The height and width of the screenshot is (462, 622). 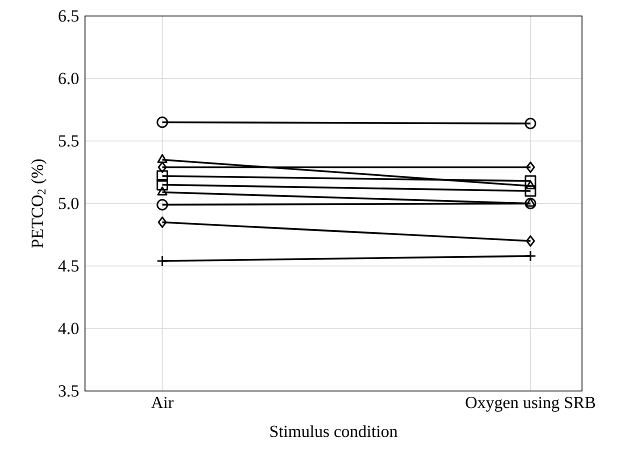 What do you see at coordinates (38, 203) in the screenshot?
I see `y-axis-title: PETCO$_{2}$ (%)` at bounding box center [38, 203].